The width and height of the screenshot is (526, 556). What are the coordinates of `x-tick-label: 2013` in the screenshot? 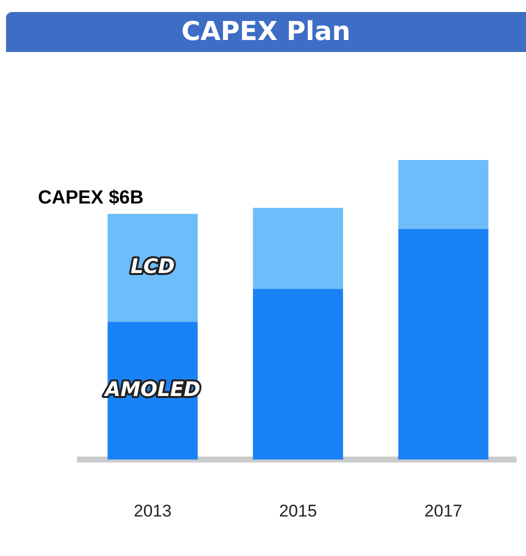 It's located at (153, 510).